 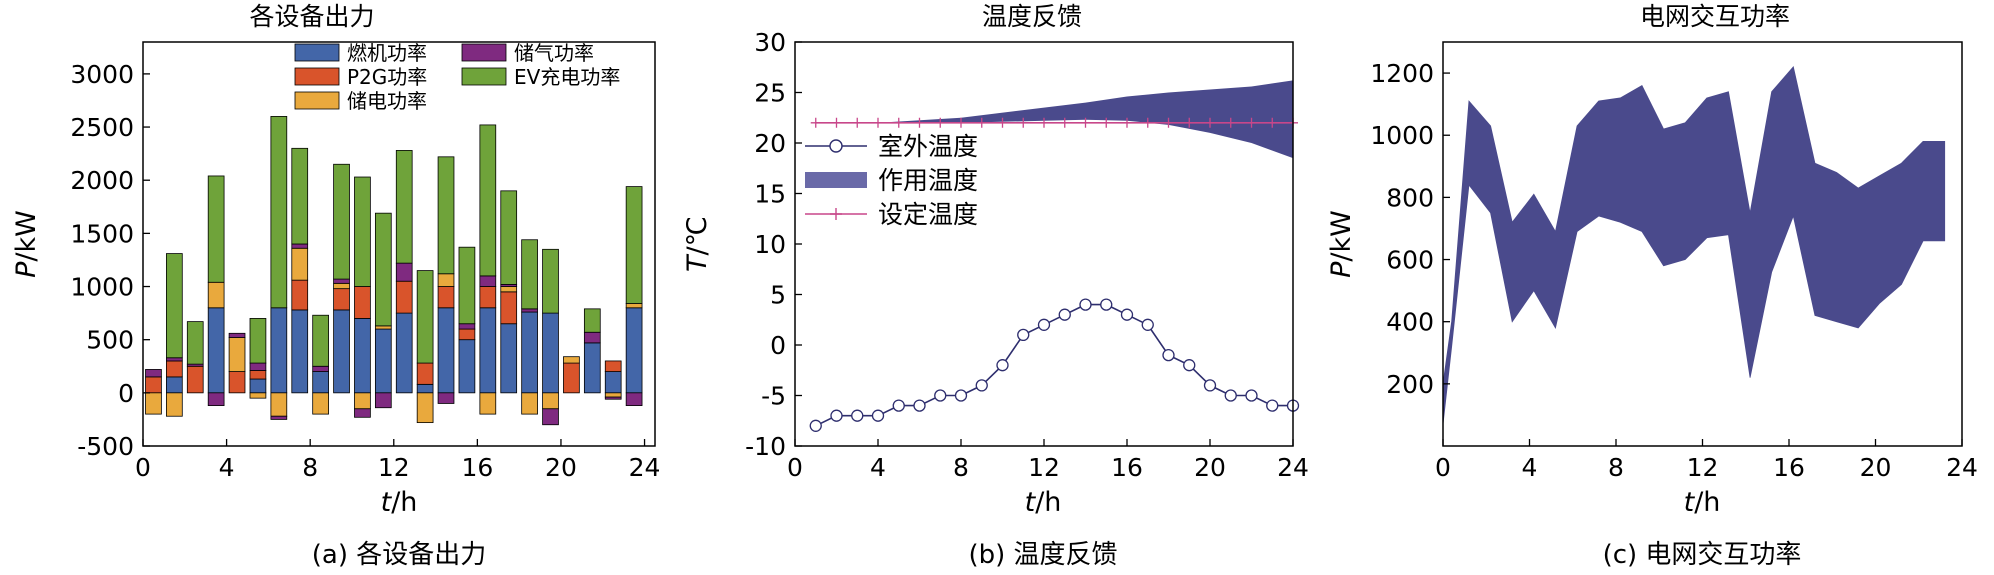 What do you see at coordinates (550, 401) in the screenshot?
I see `bar-storage-h20` at bounding box center [550, 401].